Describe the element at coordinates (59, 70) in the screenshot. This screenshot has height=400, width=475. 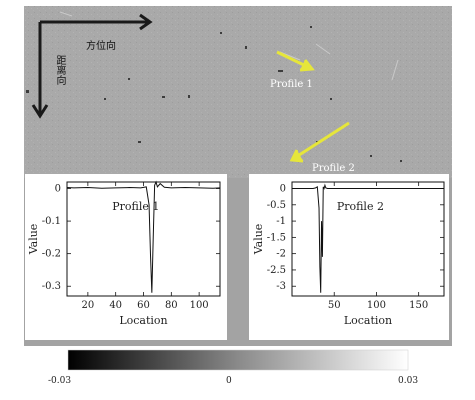
I see `range-direction-label: 距离向` at that location.